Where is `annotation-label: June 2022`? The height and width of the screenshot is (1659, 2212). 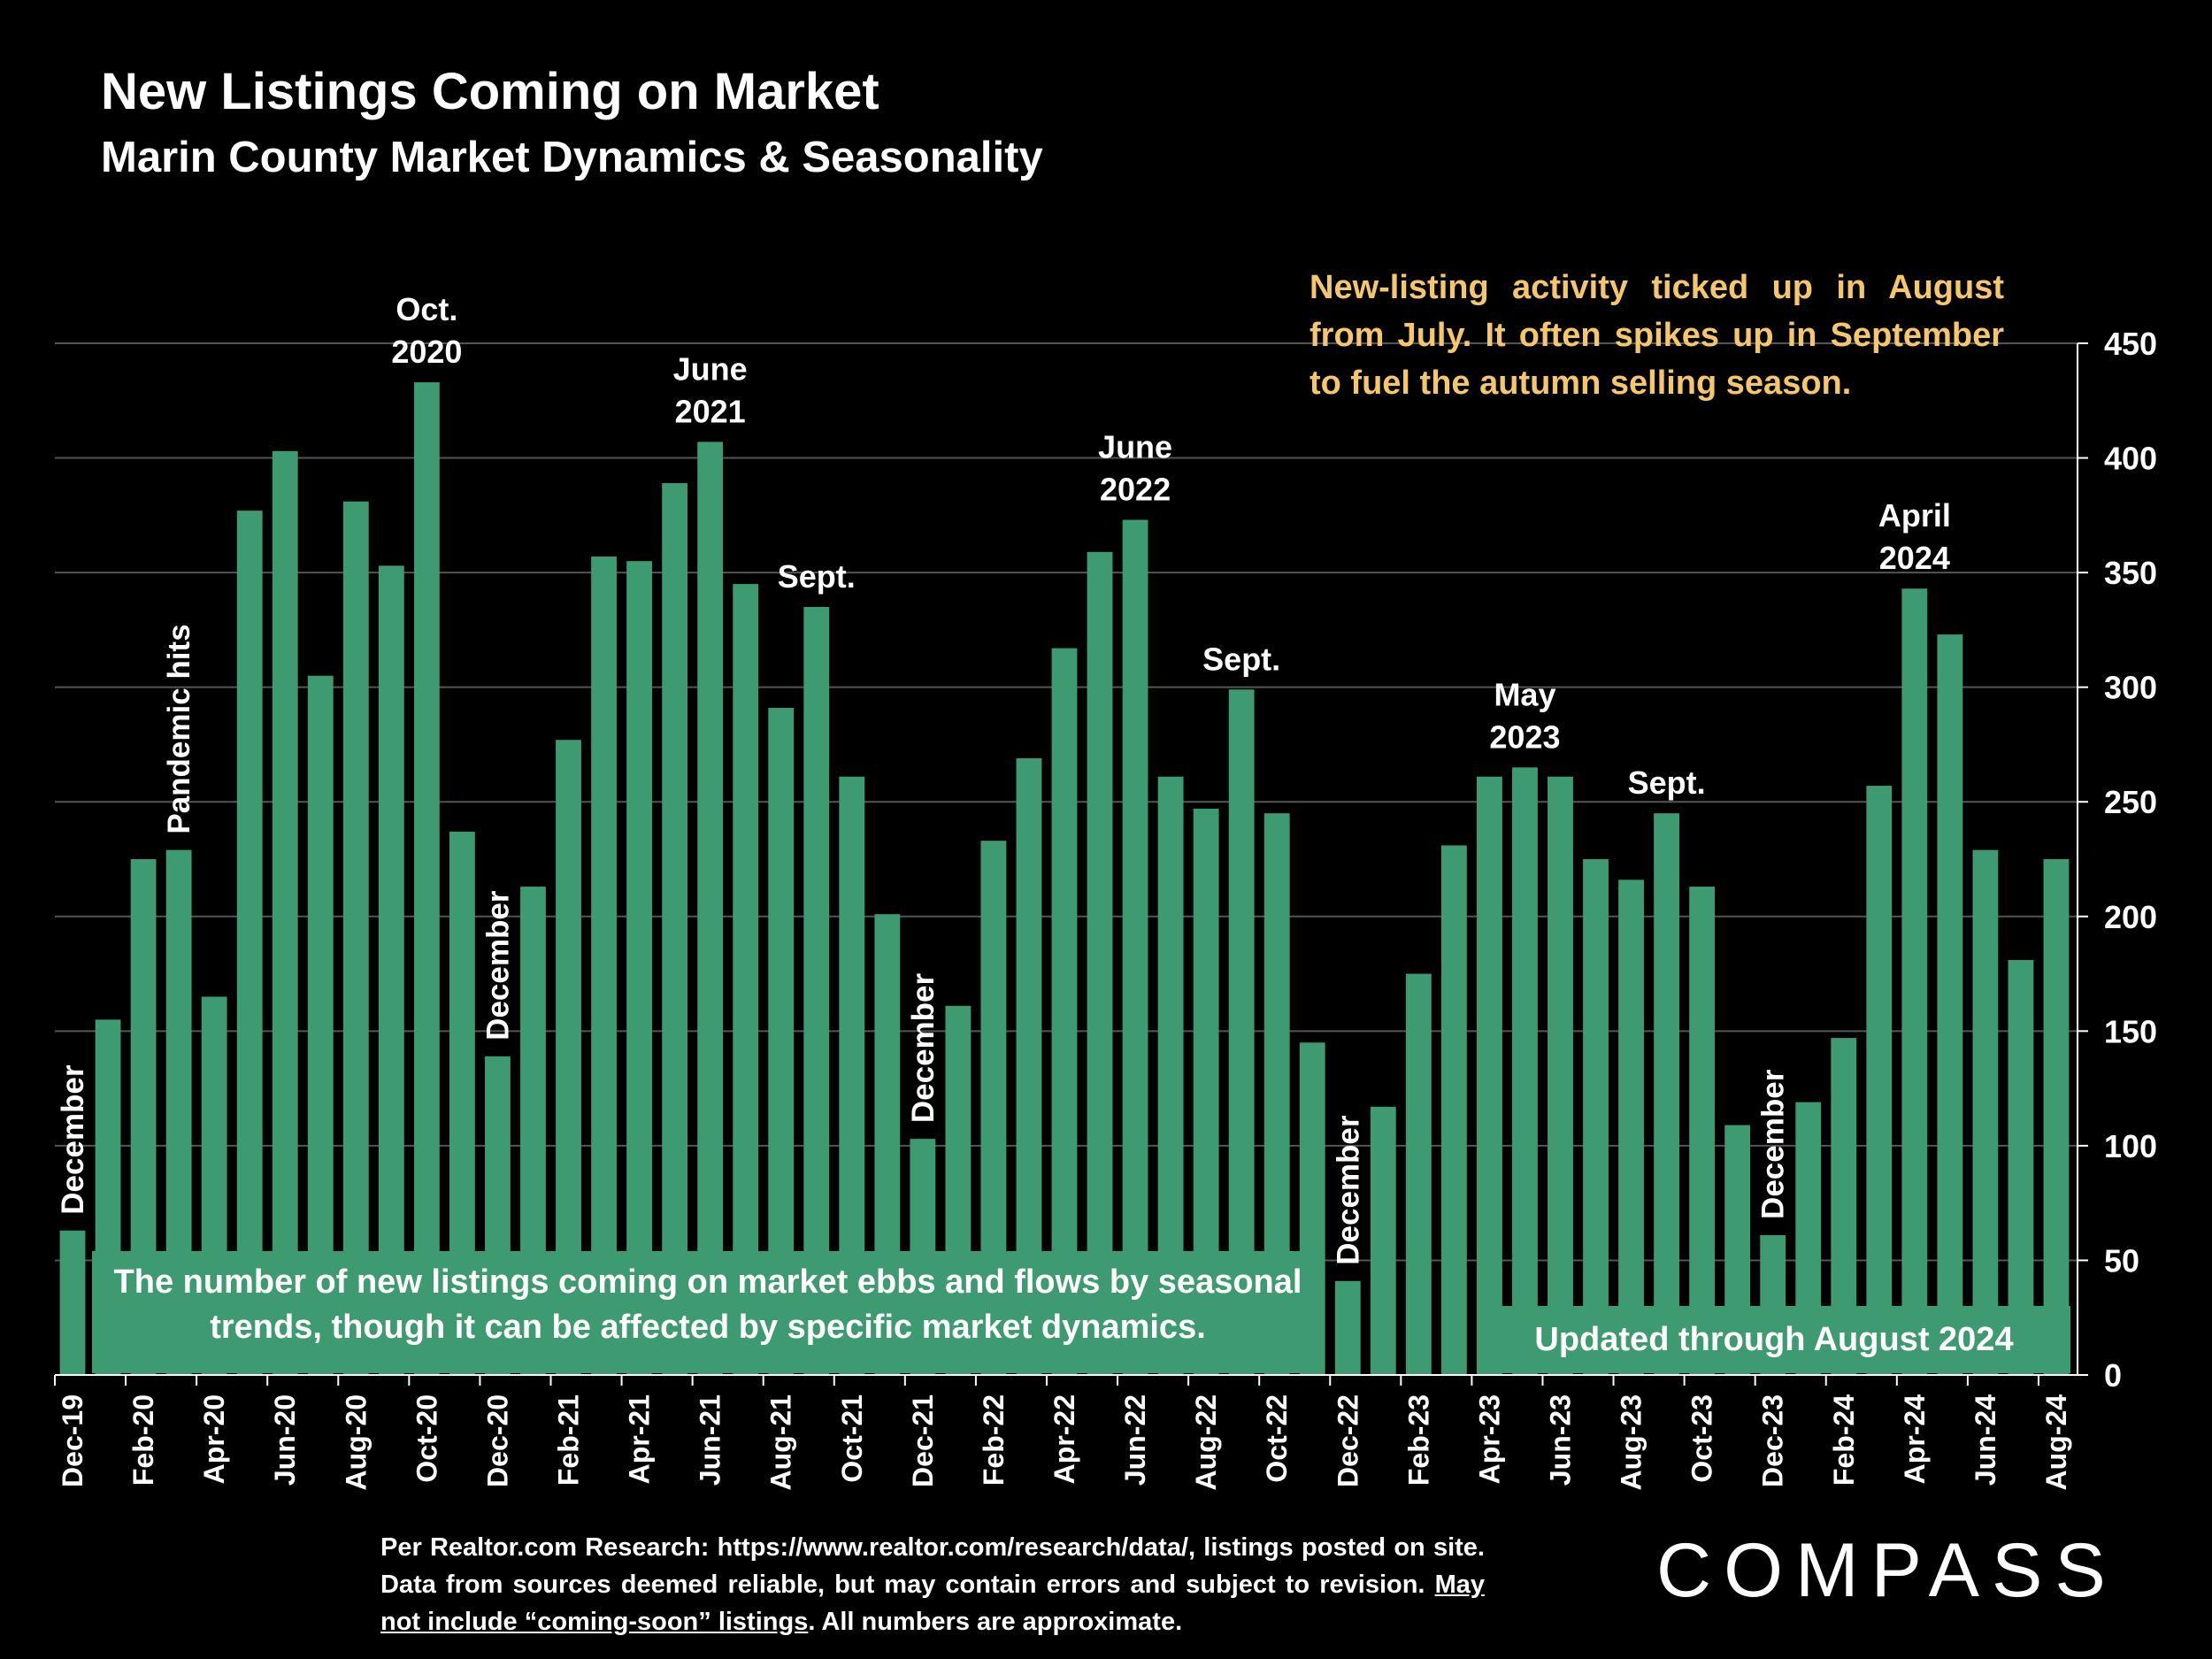
annotation-label: June 2022 is located at coordinates (1135, 468).